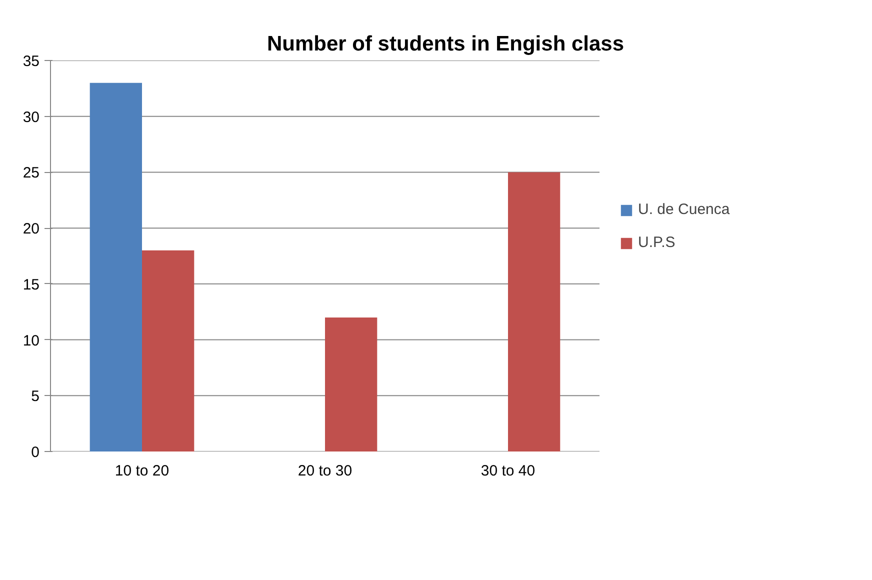 Image resolution: width=872 pixels, height=580 pixels. I want to click on y-tick-label: 10, so click(31, 341).